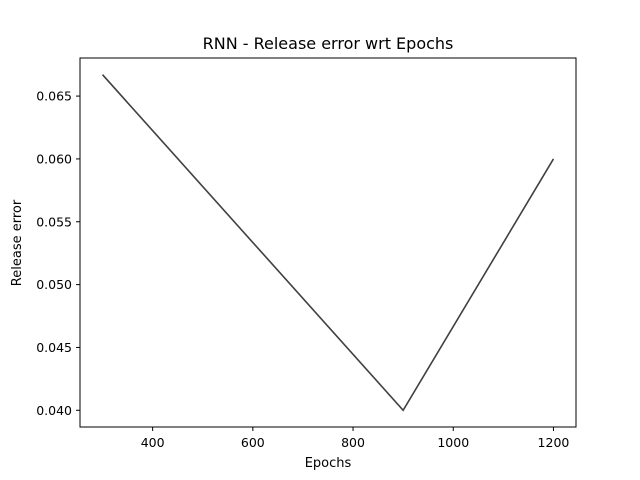 The image size is (640, 480). I want to click on x-tick-label: 600, so click(253, 442).